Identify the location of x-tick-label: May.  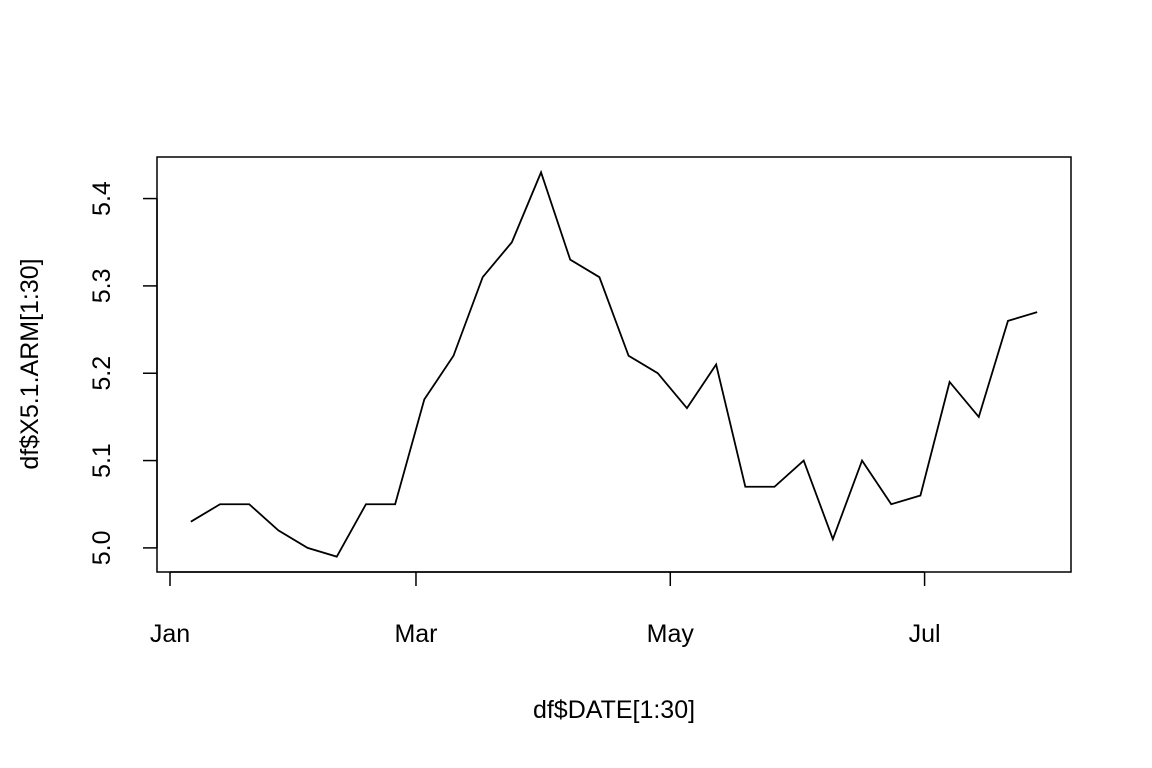
(671, 634).